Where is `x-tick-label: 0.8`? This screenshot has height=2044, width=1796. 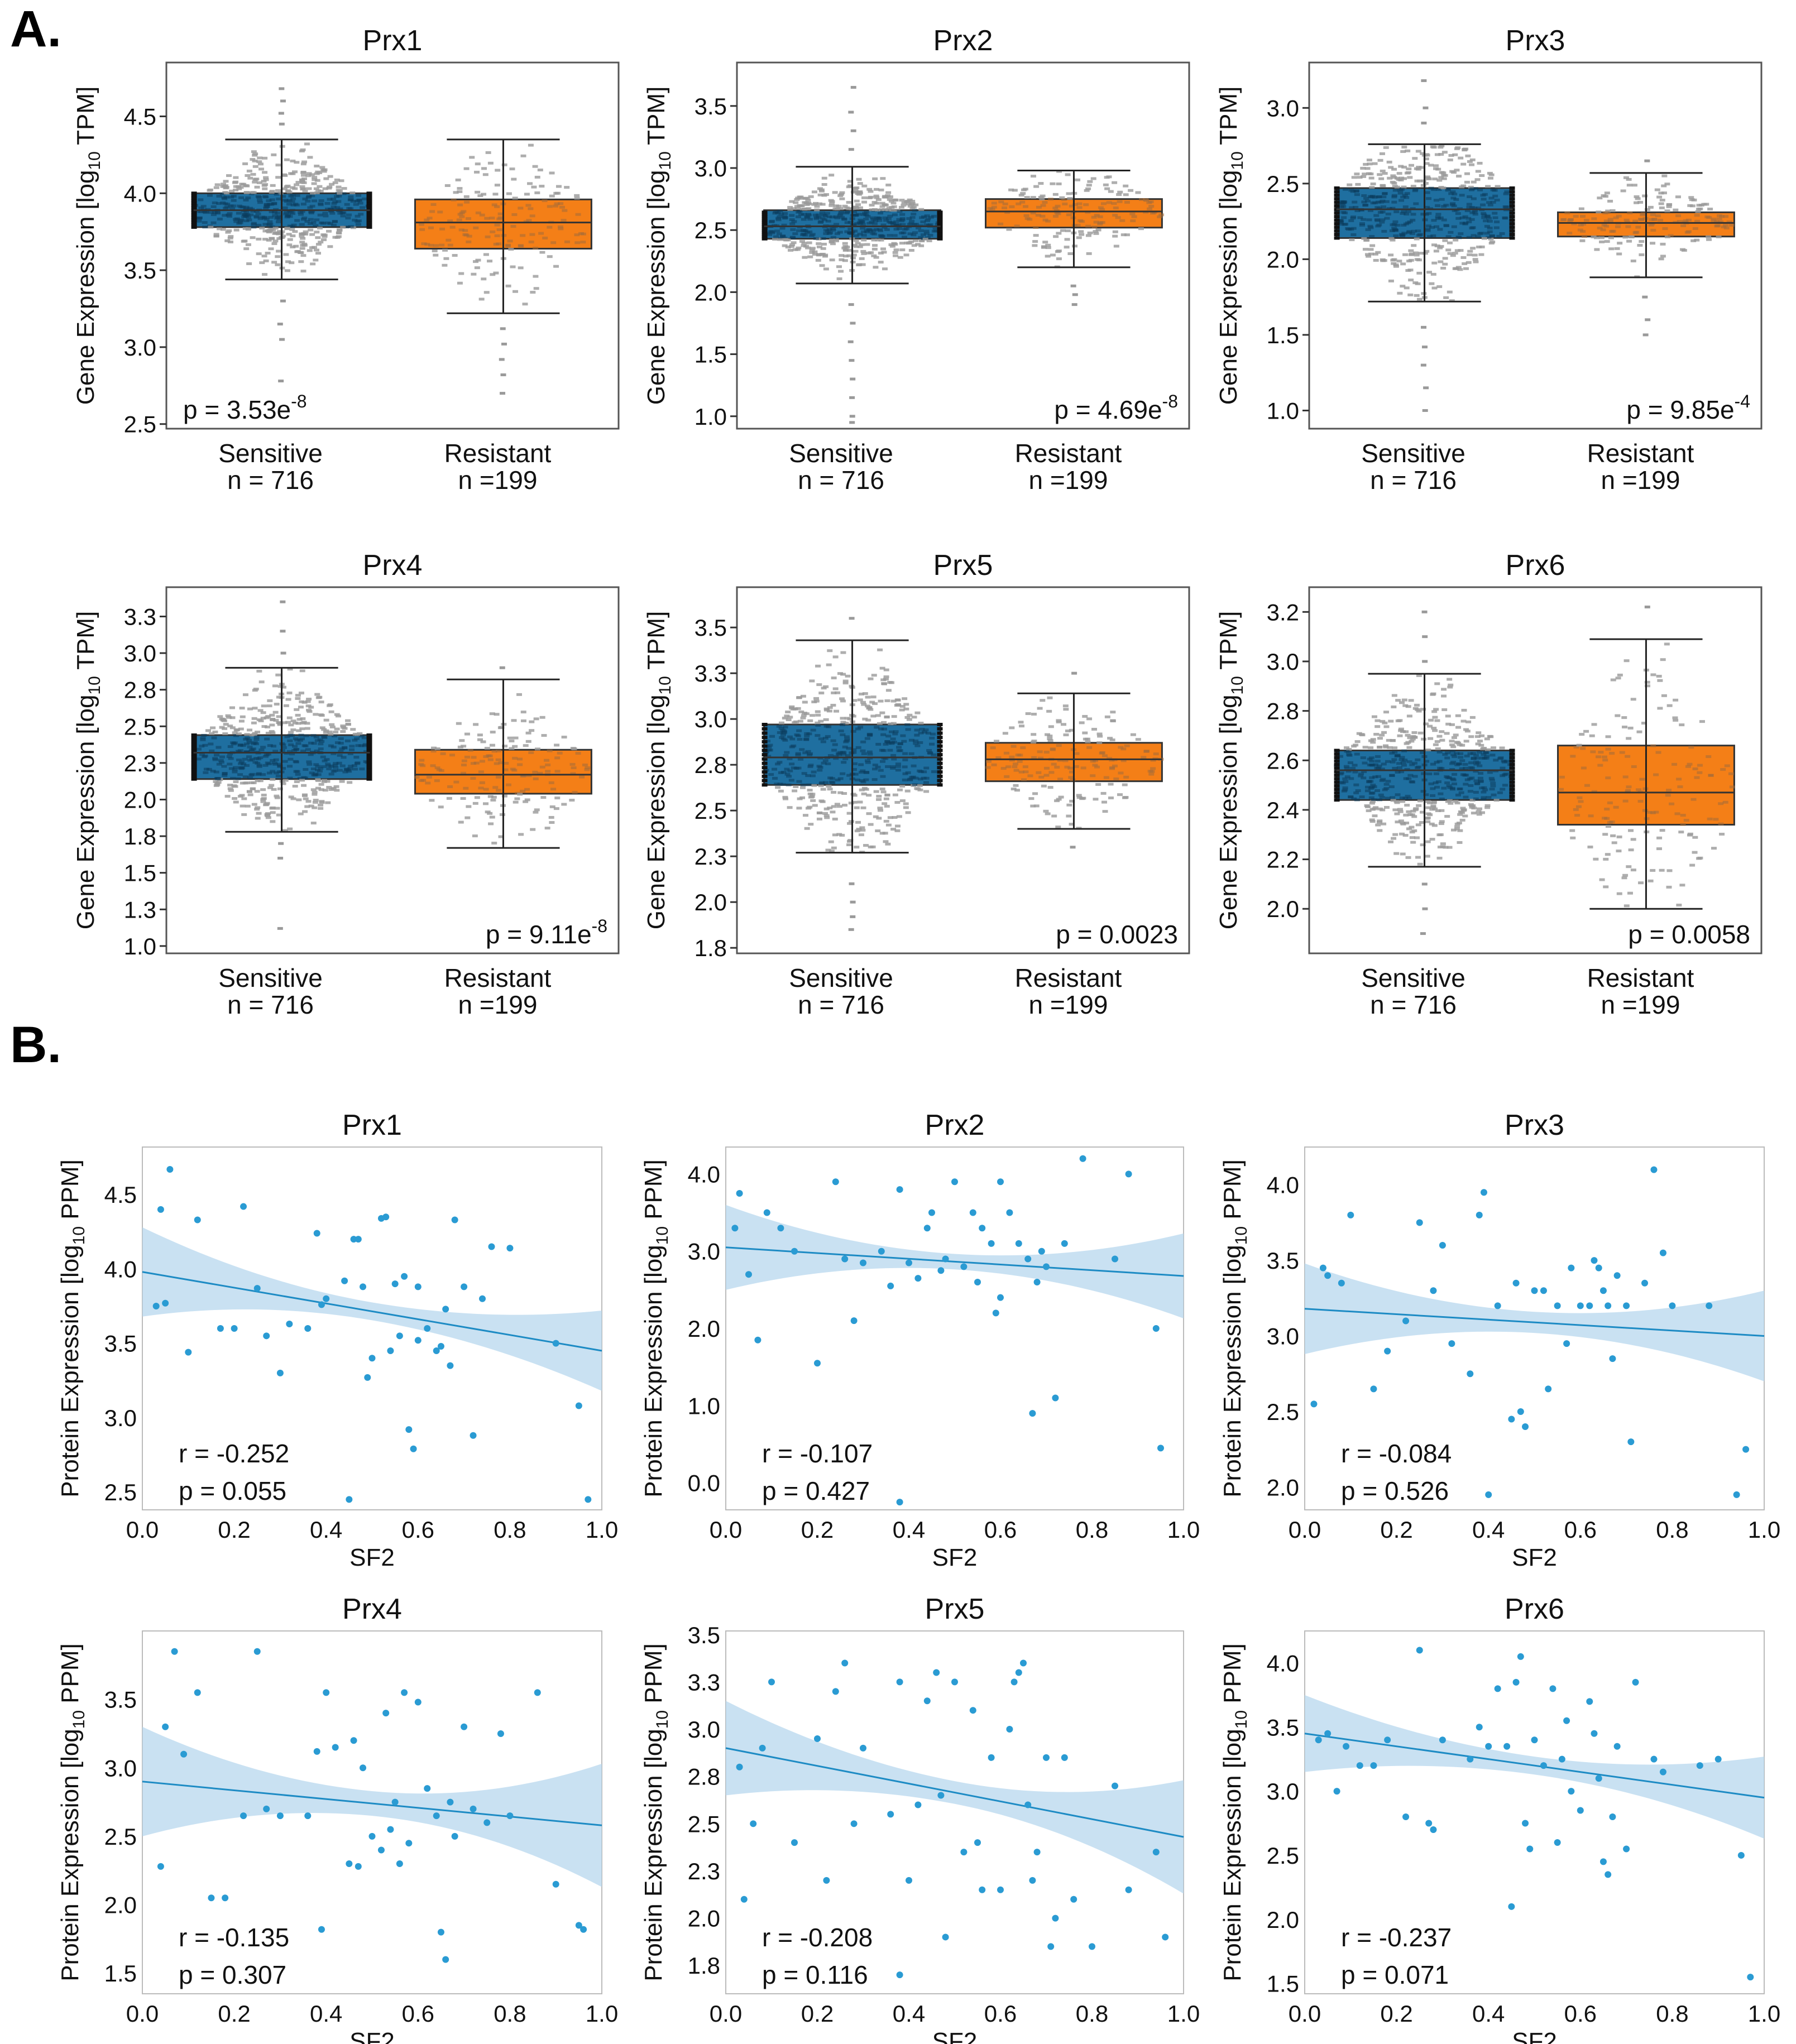
x-tick-label: 0.8 is located at coordinates (510, 2013).